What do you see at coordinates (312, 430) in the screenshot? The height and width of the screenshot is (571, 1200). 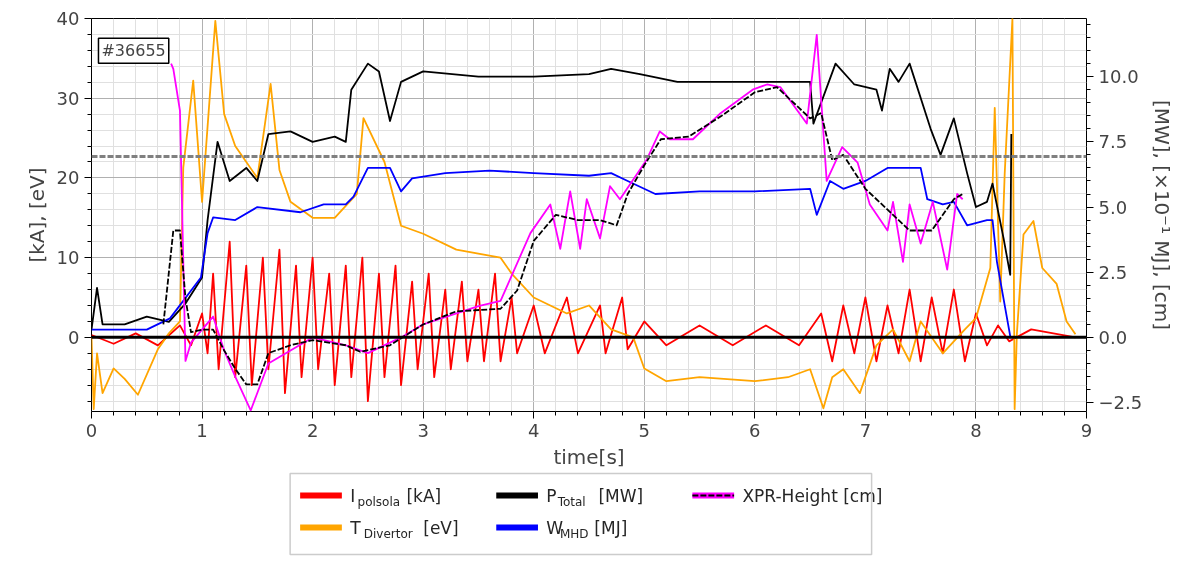 I see `x-tick-label: 2` at bounding box center [312, 430].